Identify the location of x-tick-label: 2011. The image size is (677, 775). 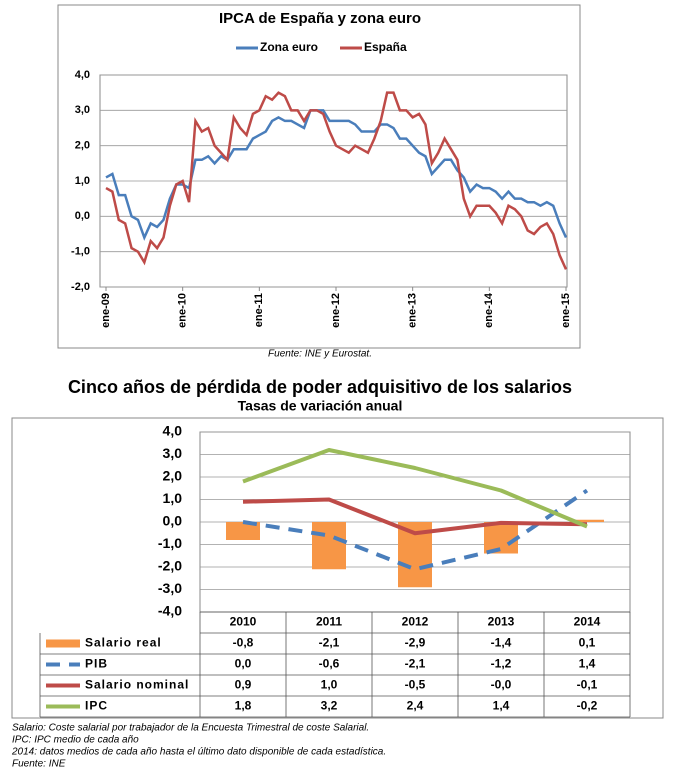
(329, 622).